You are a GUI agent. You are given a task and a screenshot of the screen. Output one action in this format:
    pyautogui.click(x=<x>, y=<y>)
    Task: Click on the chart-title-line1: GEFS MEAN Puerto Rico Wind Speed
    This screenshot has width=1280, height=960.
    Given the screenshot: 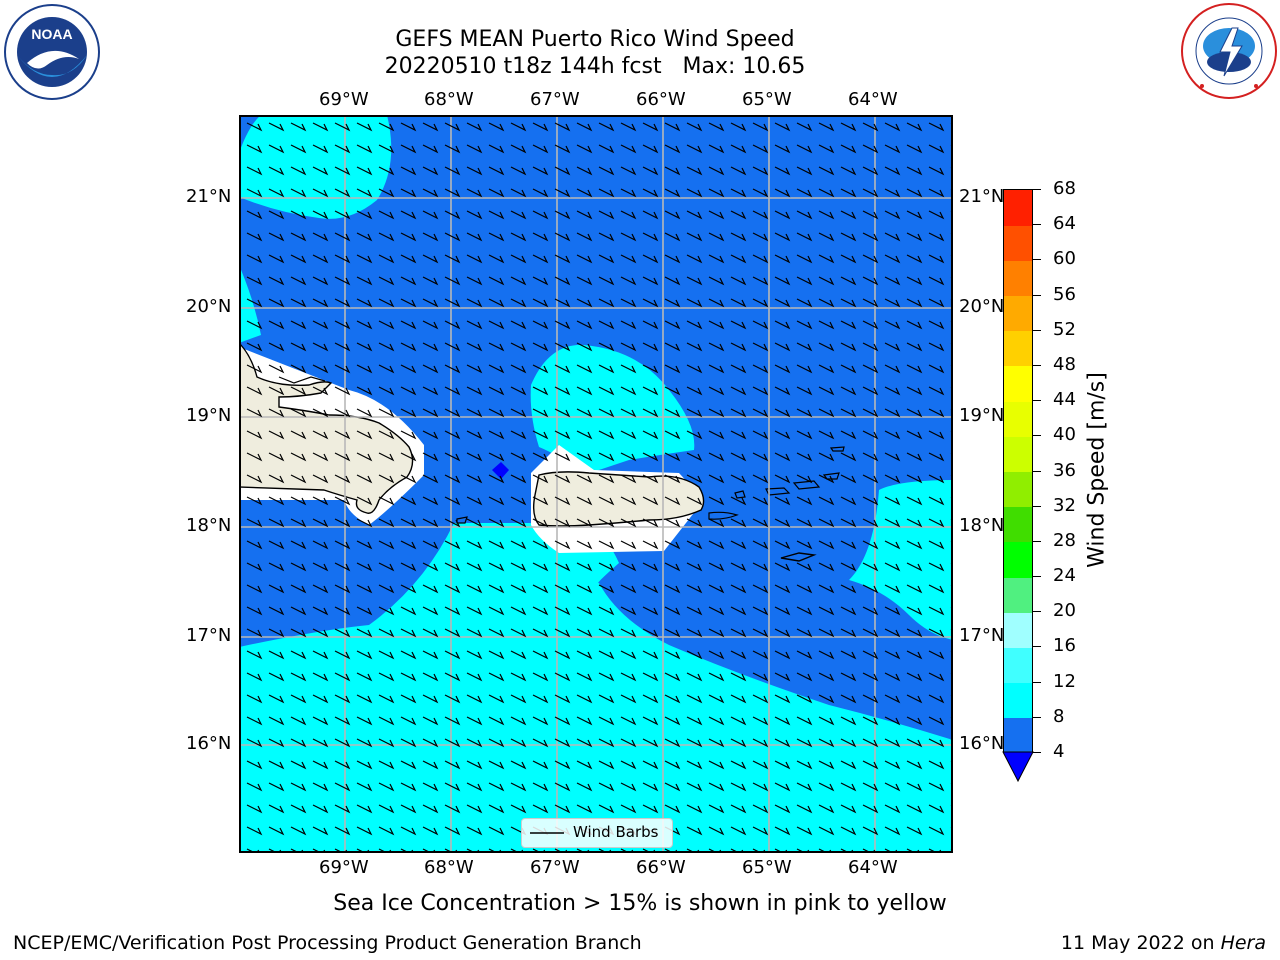 What is the action you would take?
    pyautogui.click(x=595, y=39)
    